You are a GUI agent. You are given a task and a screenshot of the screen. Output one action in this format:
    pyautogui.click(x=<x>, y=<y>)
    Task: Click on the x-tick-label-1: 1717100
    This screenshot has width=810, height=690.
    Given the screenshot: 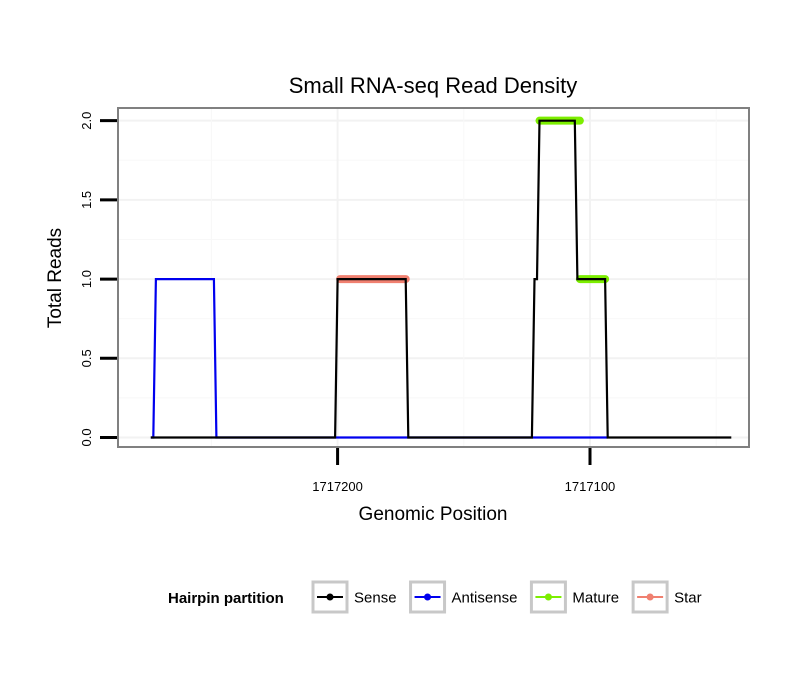 What is the action you would take?
    pyautogui.click(x=590, y=486)
    